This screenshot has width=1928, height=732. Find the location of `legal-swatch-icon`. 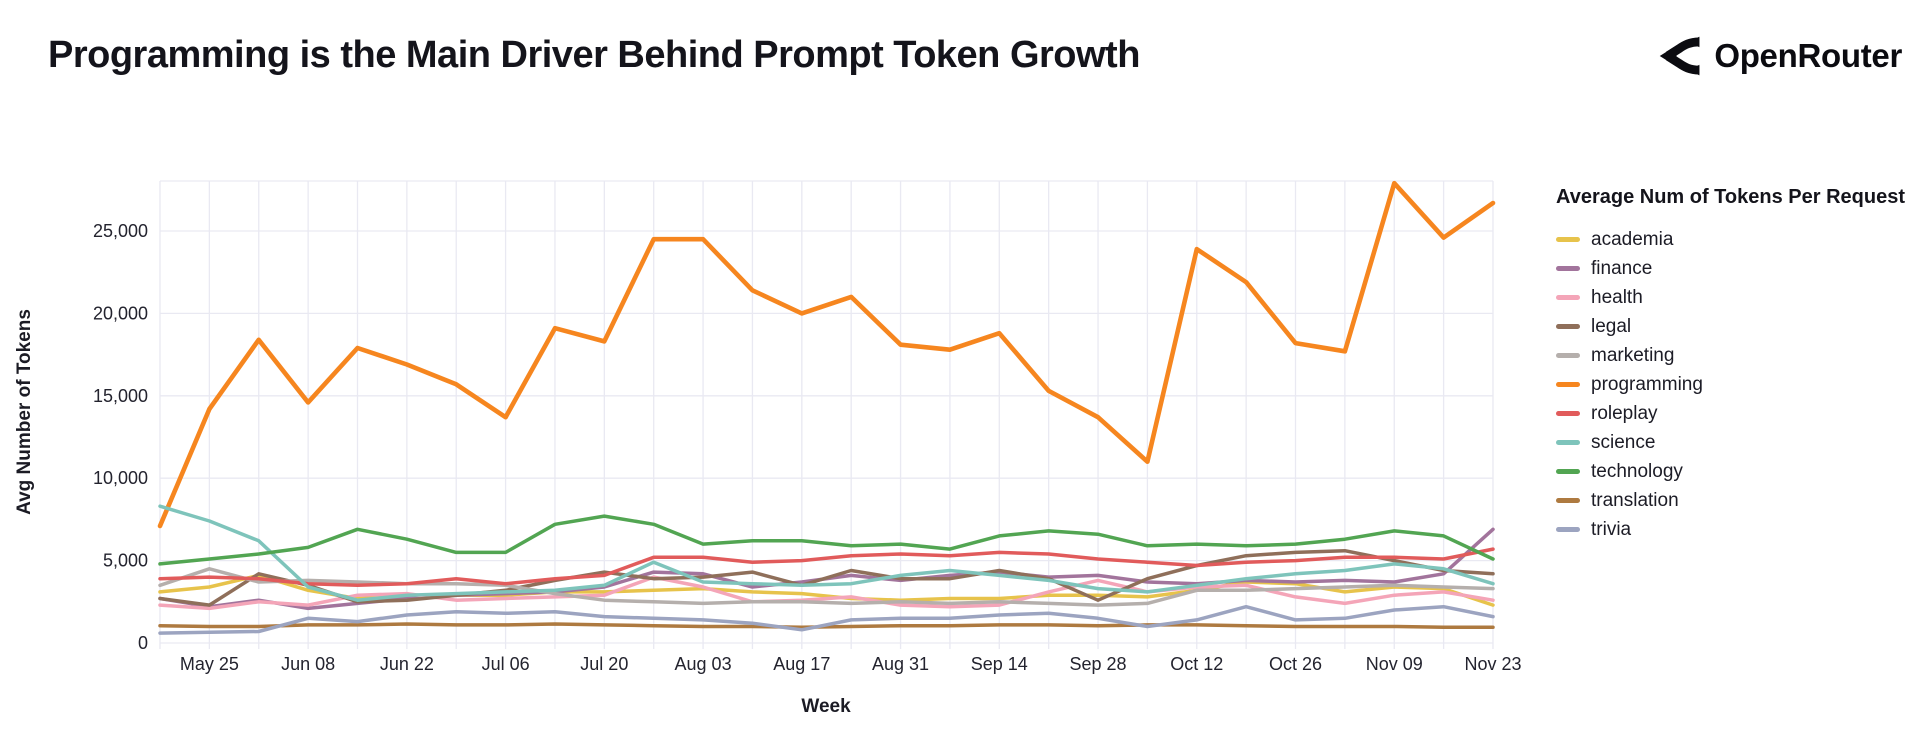

legal-swatch-icon is located at coordinates (1568, 326).